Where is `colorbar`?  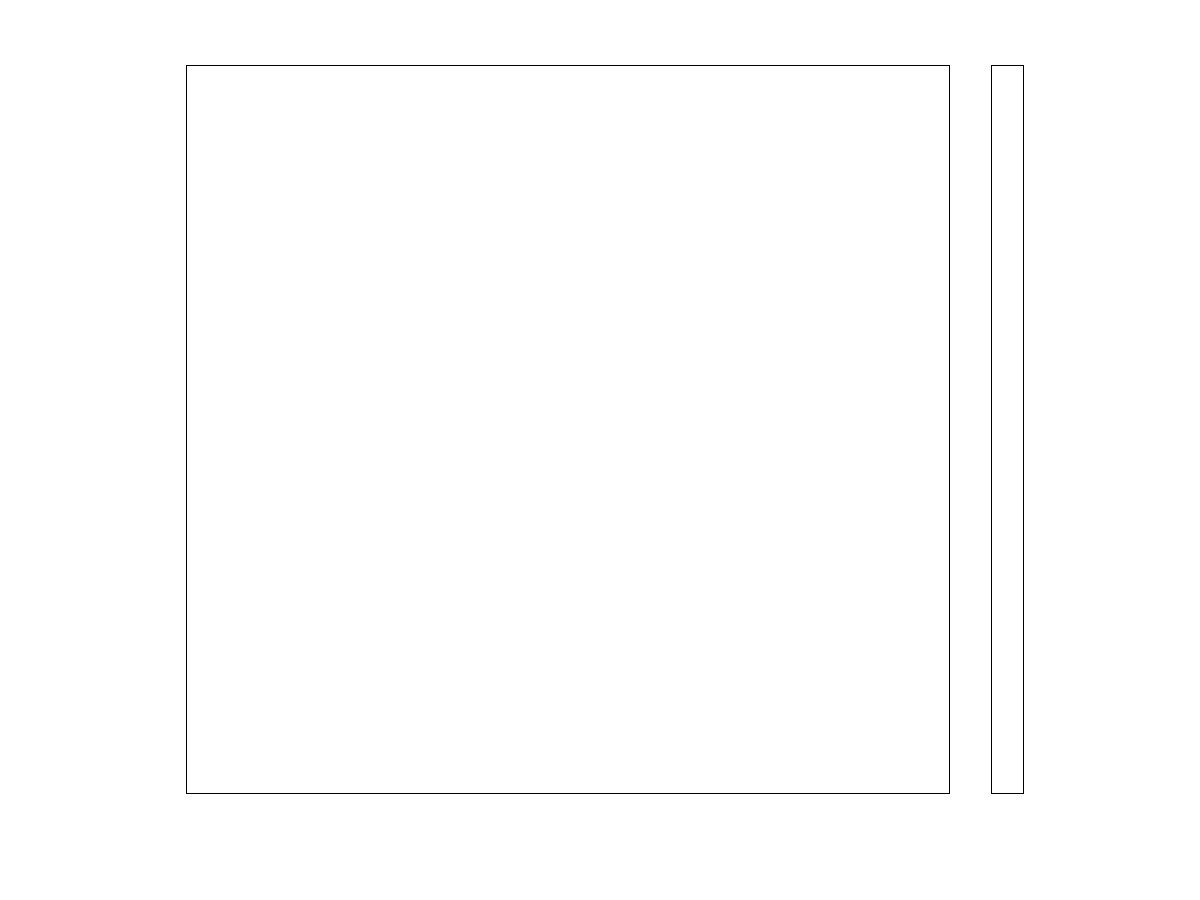
colorbar is located at coordinates (1007, 429).